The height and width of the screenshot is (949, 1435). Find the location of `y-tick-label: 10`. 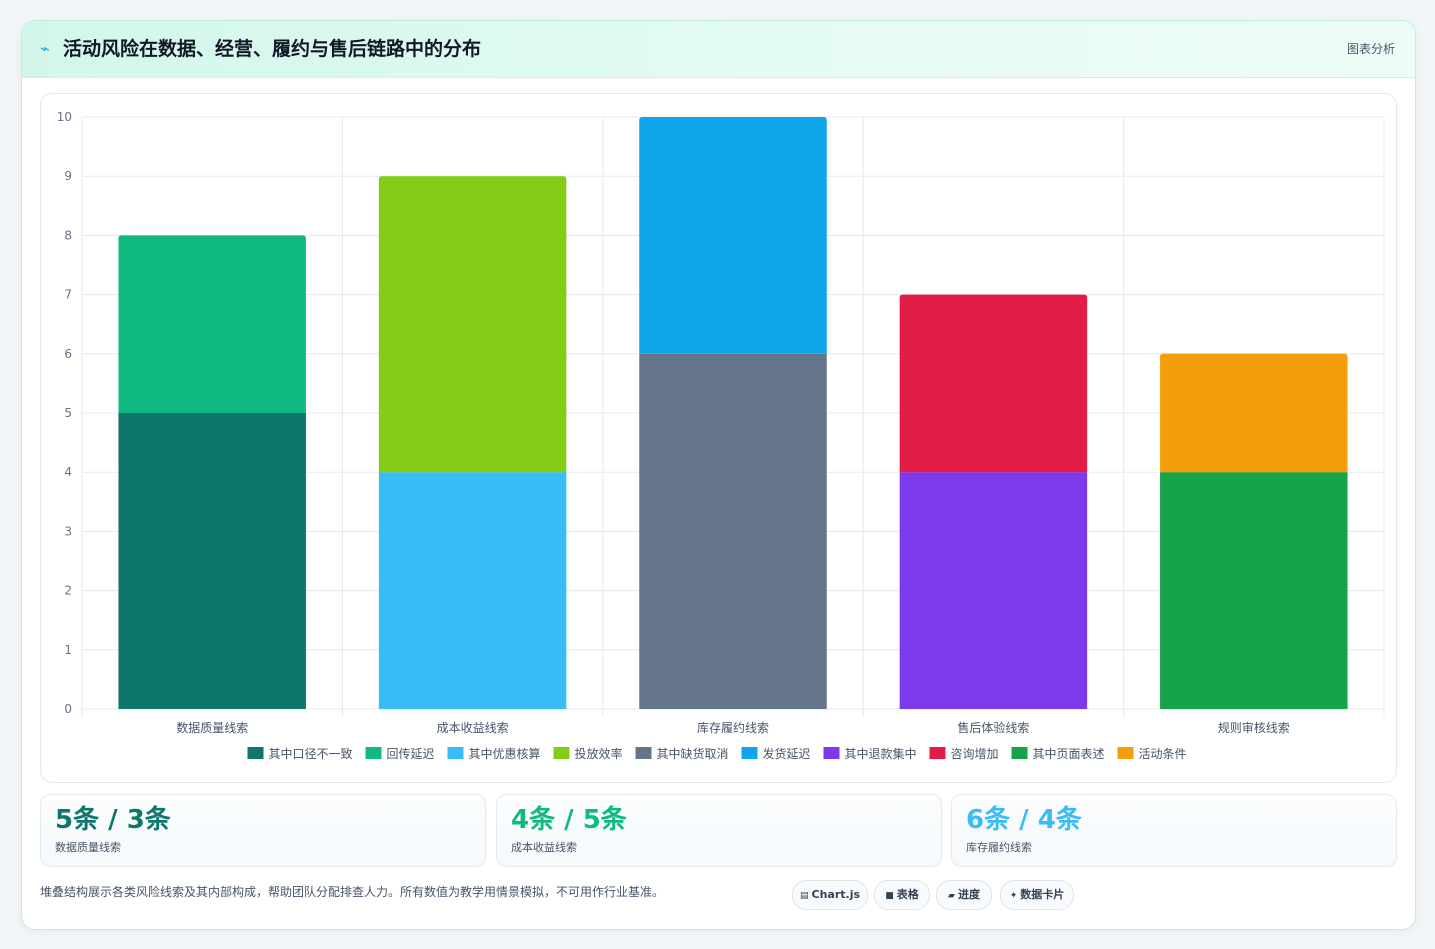

y-tick-label: 10 is located at coordinates (64, 117).